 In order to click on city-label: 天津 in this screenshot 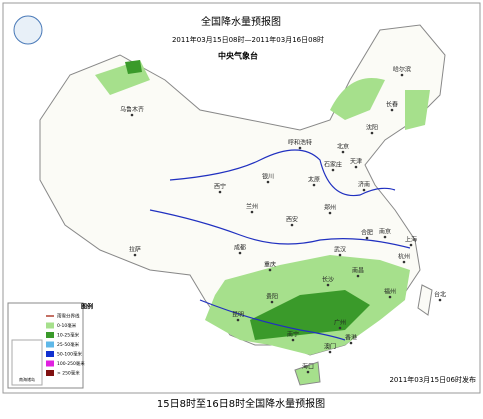, I will do `click(356, 162)`.